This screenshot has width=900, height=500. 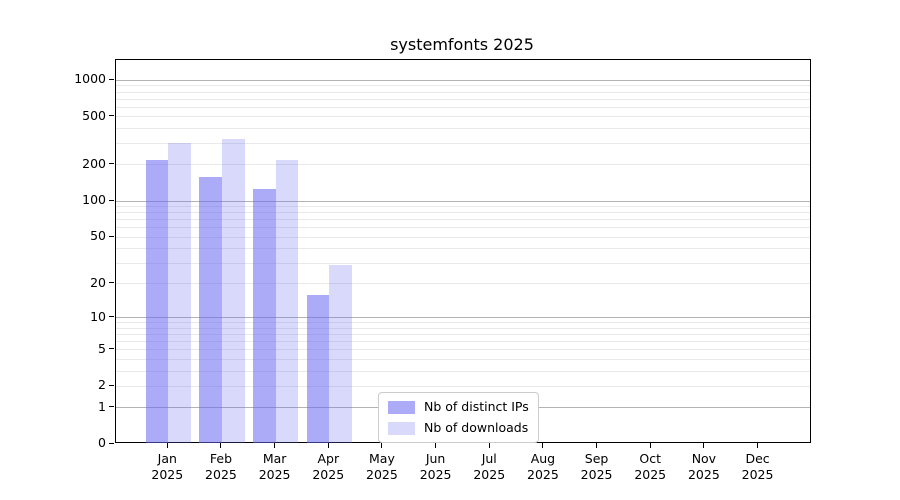 What do you see at coordinates (98, 316) in the screenshot?
I see `y-tick-label-10: 10` at bounding box center [98, 316].